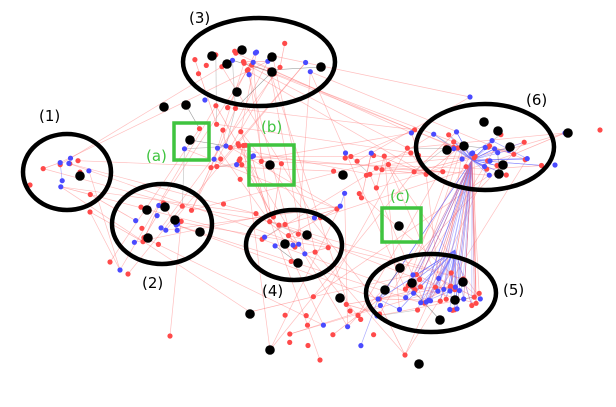 This screenshot has width=616, height=407. I want to click on highlight-c-label: (c), so click(400, 196).